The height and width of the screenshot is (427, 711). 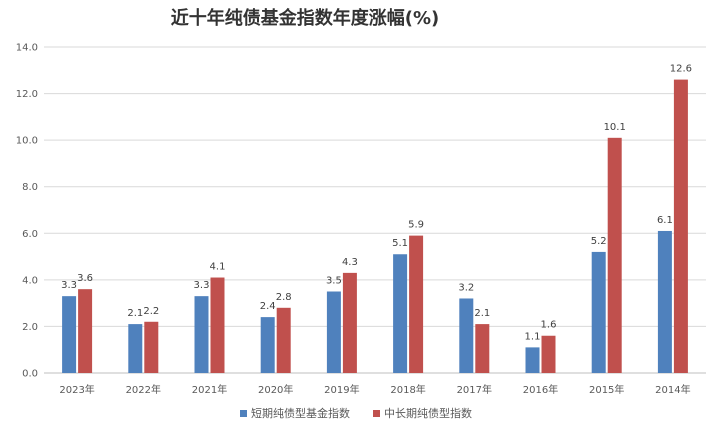 What do you see at coordinates (665, 220) in the screenshot?
I see `data-label: 6.1` at bounding box center [665, 220].